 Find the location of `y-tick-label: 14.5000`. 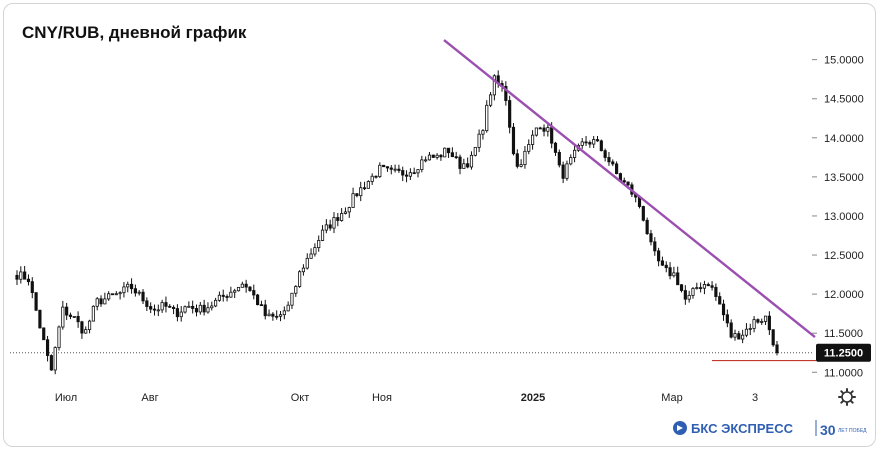

y-tick-label: 14.5000 is located at coordinates (844, 100).